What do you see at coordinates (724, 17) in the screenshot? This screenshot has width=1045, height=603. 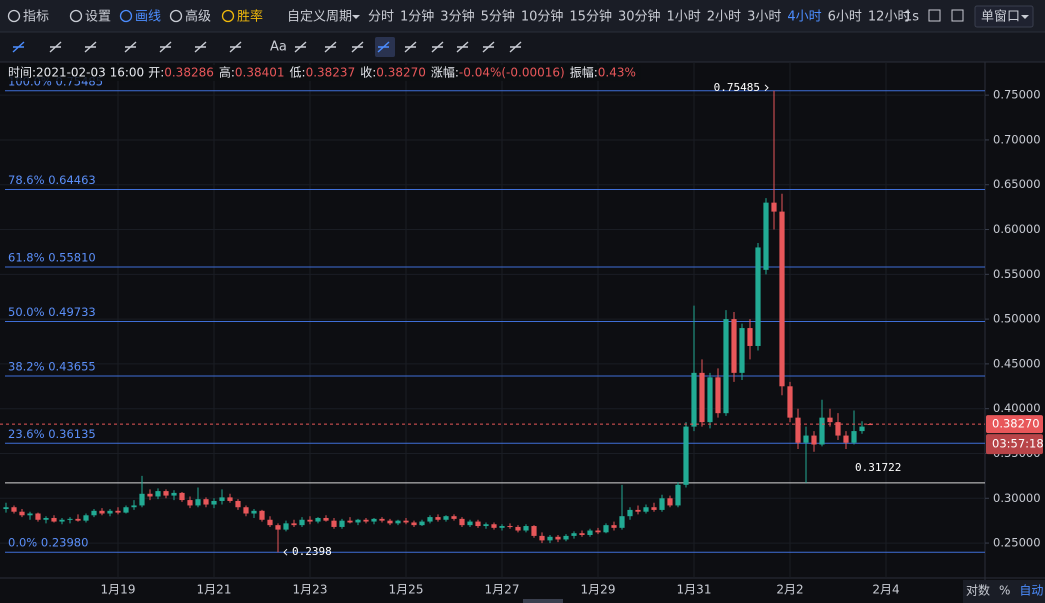 I see `period-option: 2小时` at bounding box center [724, 17].